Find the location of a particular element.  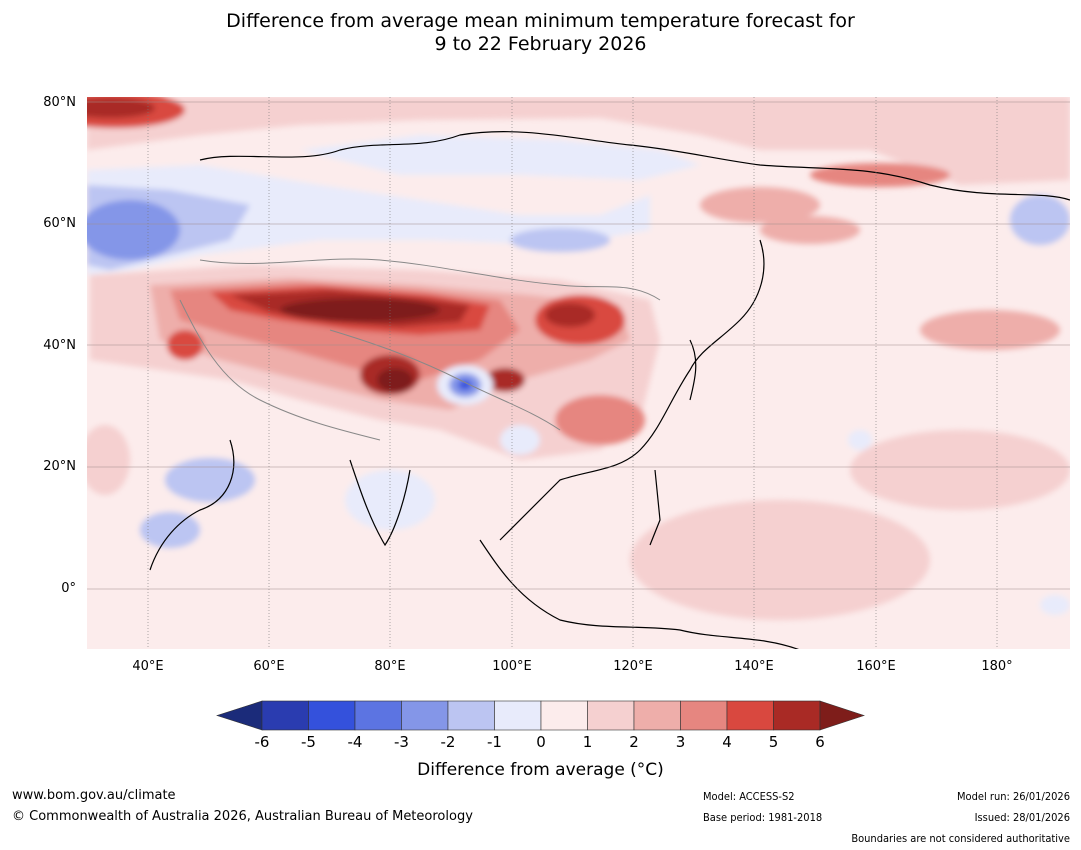

colorbar-tick-label: -3 is located at coordinates (401, 742).